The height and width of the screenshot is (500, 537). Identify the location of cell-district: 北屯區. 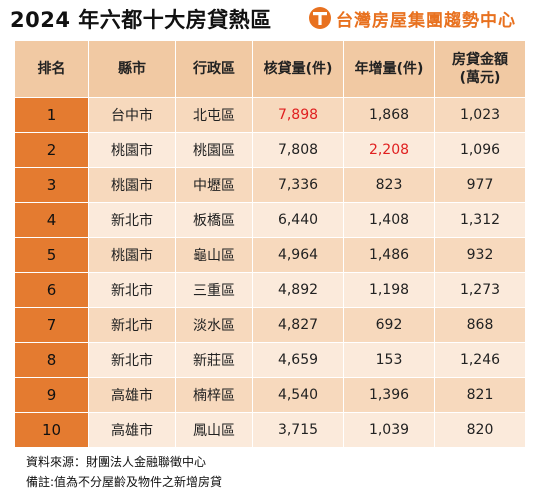
(214, 115).